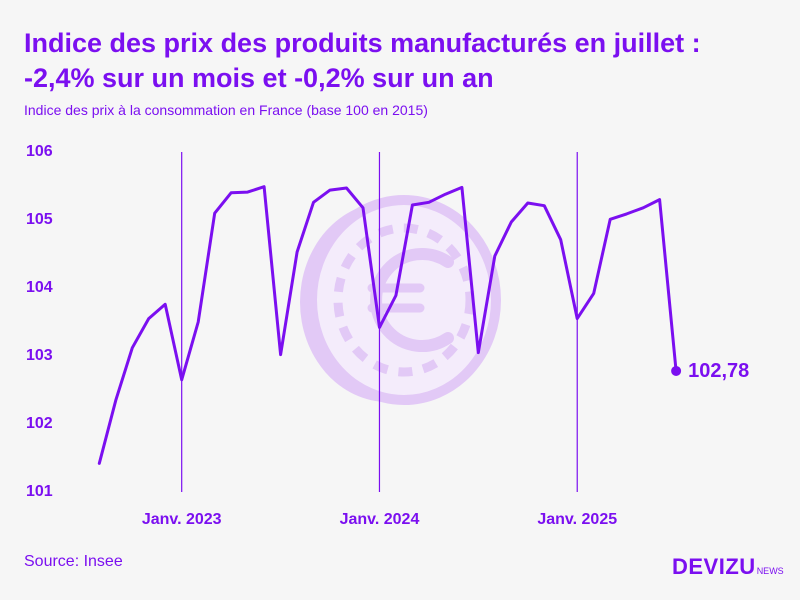  Describe the element at coordinates (39, 321) in the screenshot. I see `y-axis-ticks: 101 102 103 104 105 106` at that location.